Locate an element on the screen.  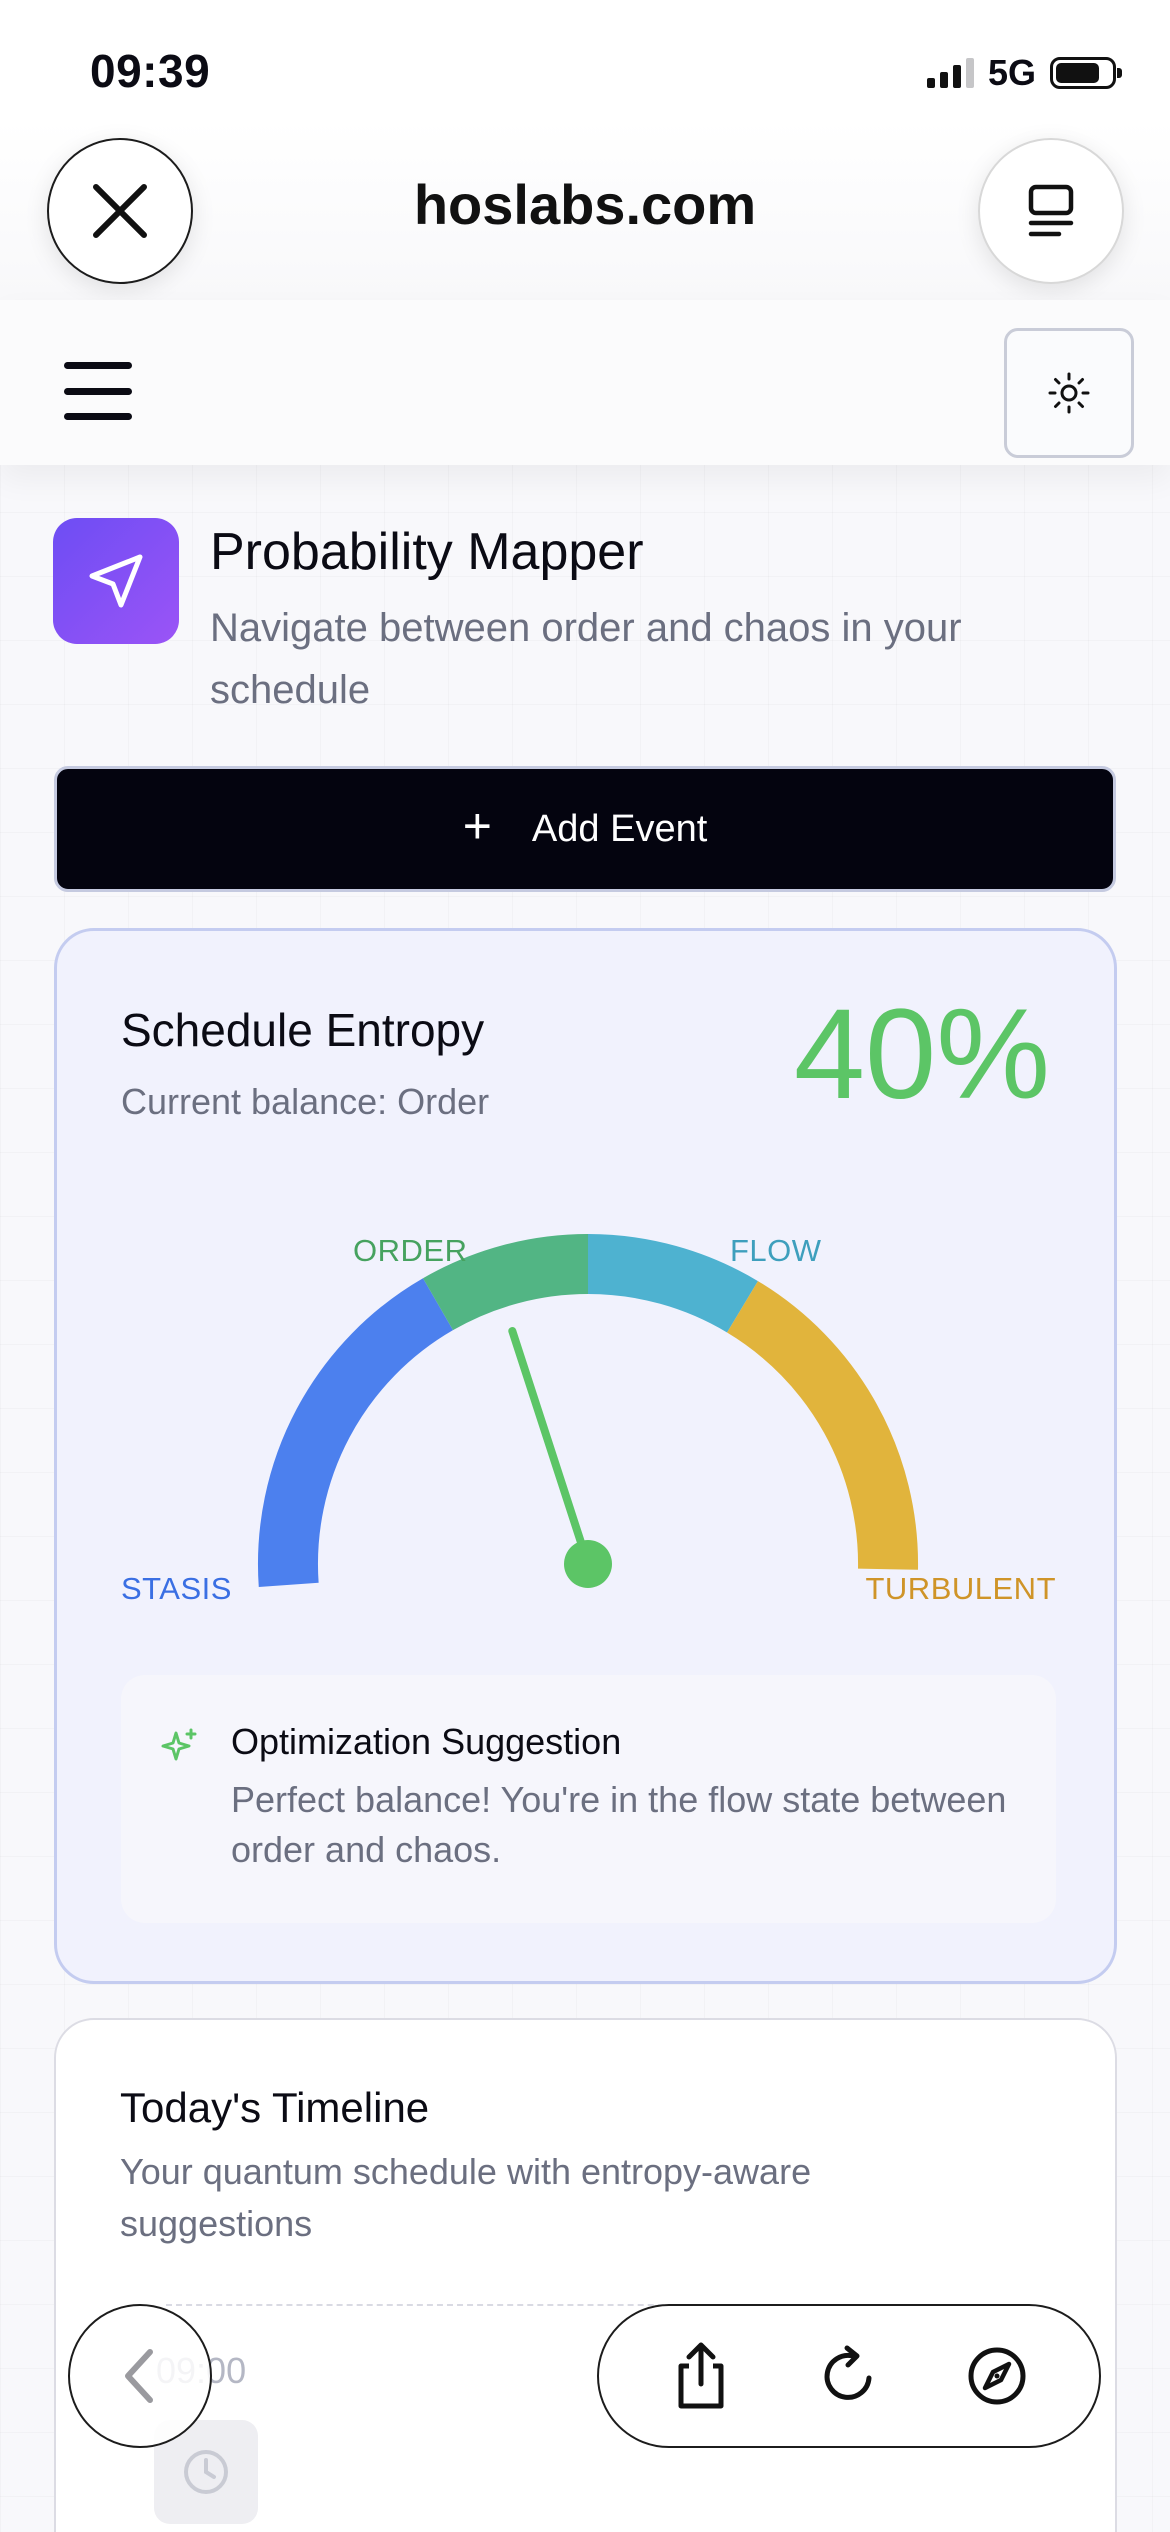
gauge-label-stasis: STASIS is located at coordinates (176, 1588).